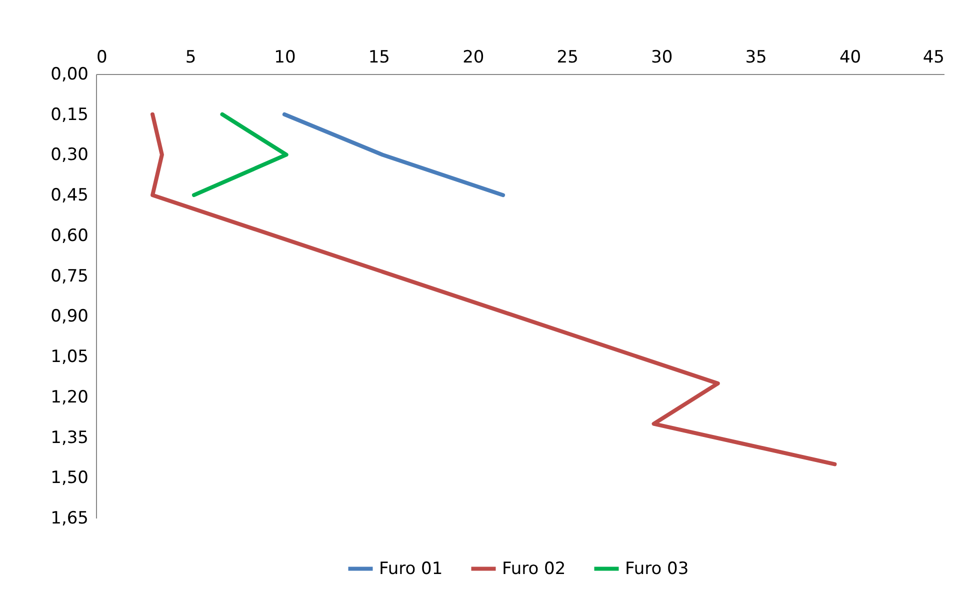  I want to click on x-tick-label: 35, so click(756, 58).